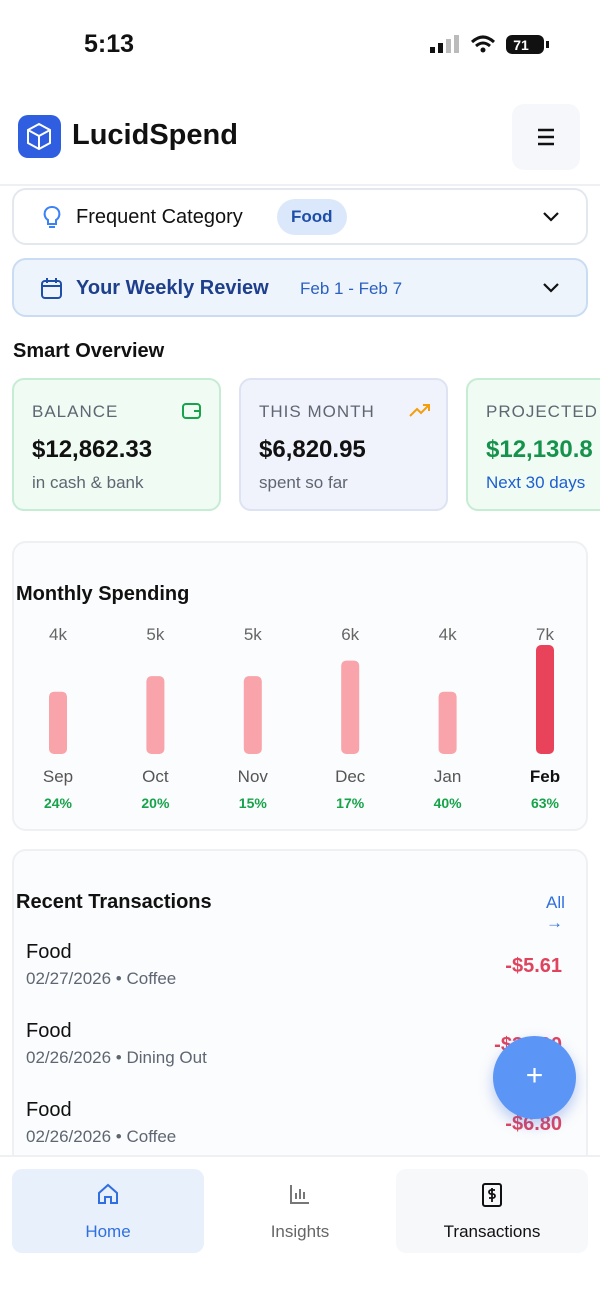 This screenshot has height=1298, width=600. I want to click on transaction-amount: -$6.80, so click(533, 1124).